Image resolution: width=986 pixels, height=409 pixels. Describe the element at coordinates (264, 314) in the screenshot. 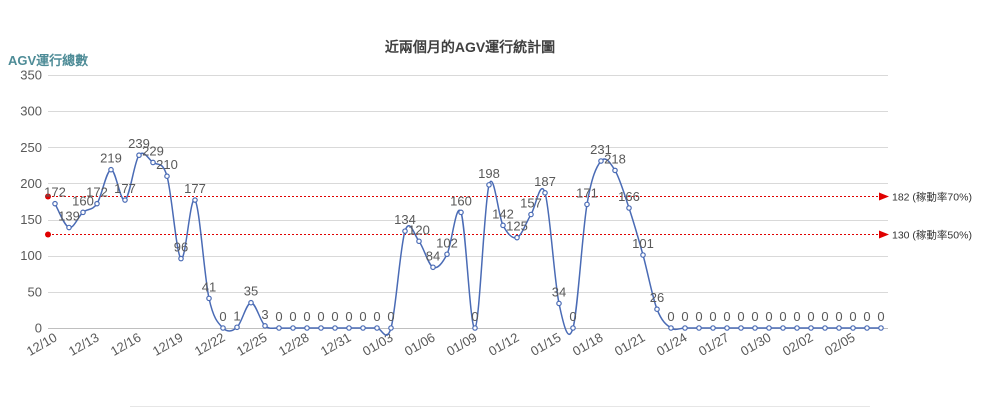

I see `data-label: 3` at that location.